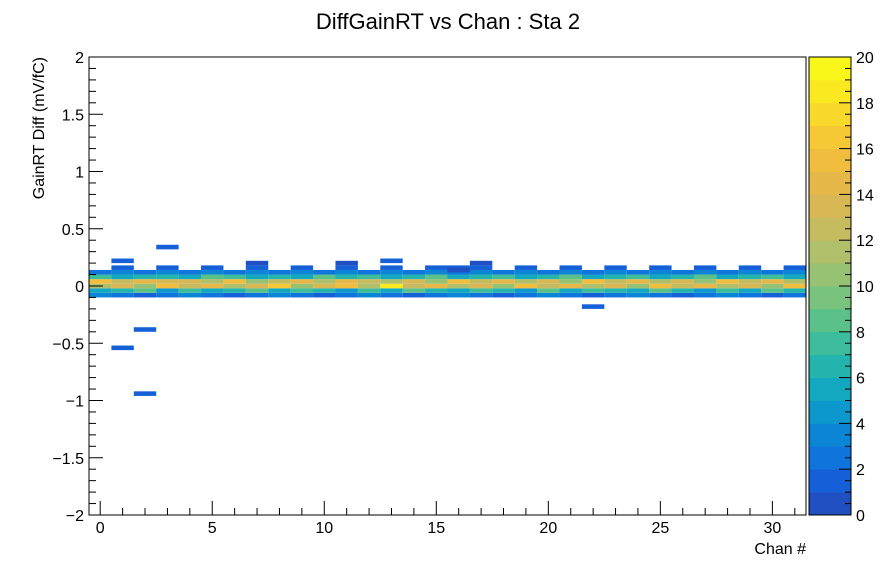  What do you see at coordinates (865, 195) in the screenshot?
I see `color-scale-label: 14` at bounding box center [865, 195].